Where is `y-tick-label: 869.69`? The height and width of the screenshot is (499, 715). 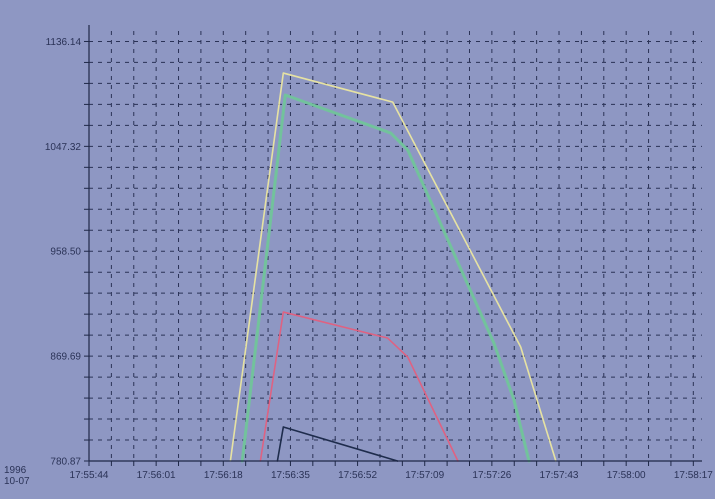
y-tick-label: 869.69 is located at coordinates (66, 357).